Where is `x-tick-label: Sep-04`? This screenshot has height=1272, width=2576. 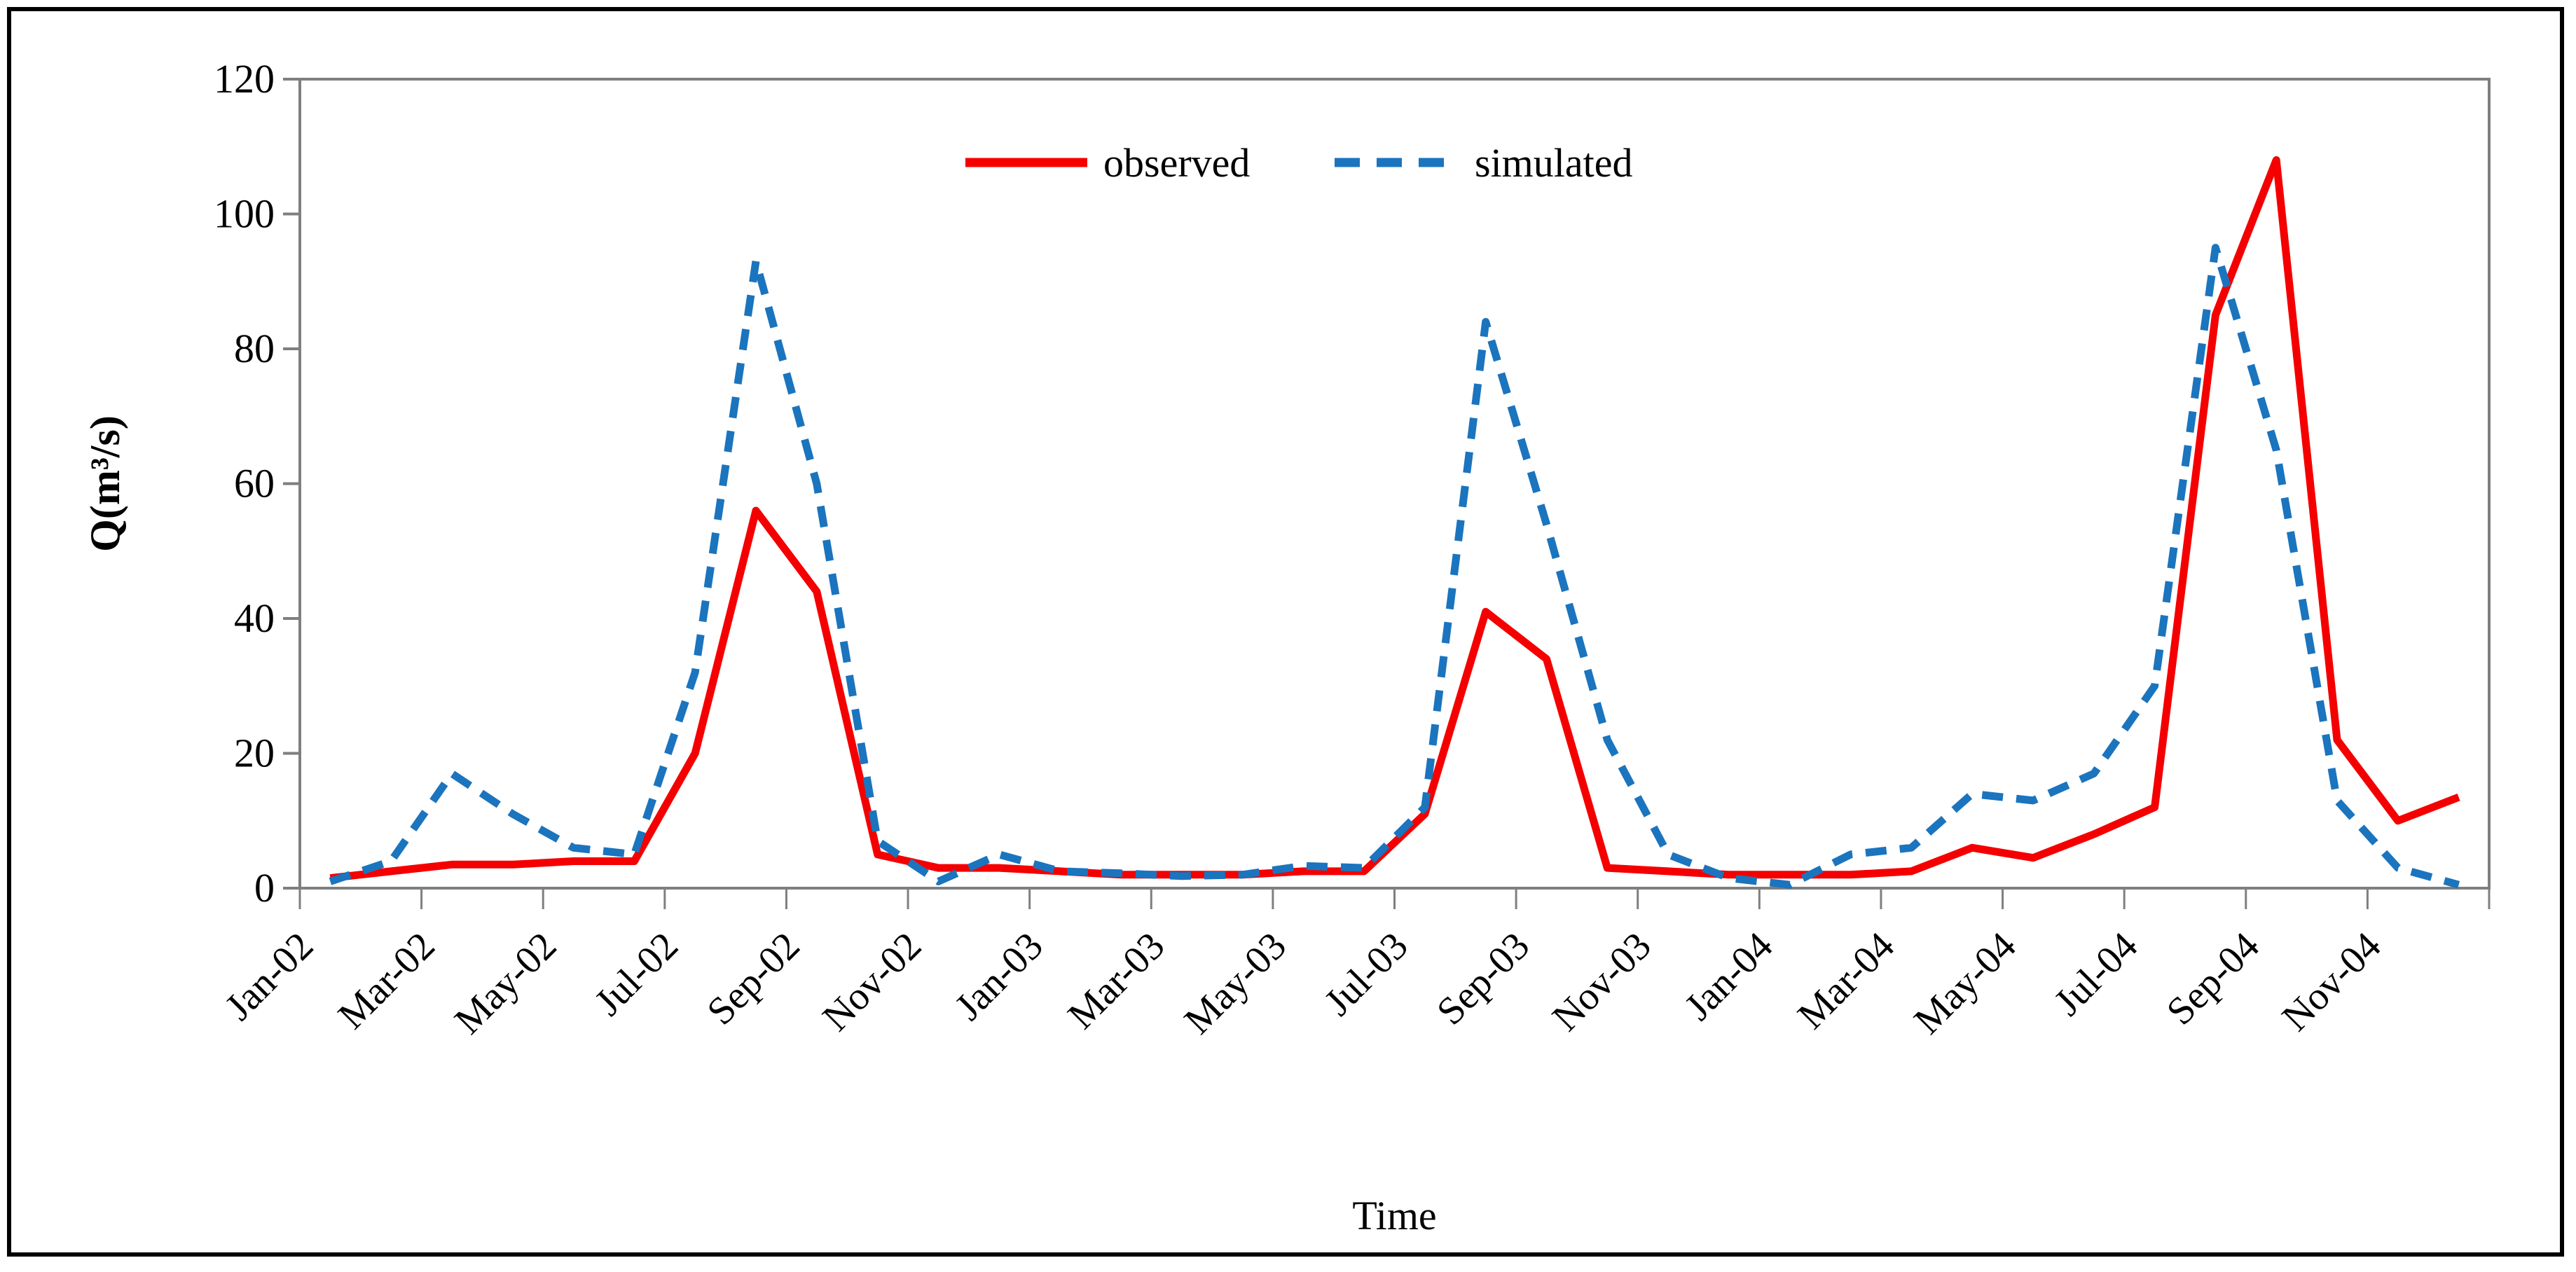
x-tick-label: Sep-04 is located at coordinates (2213, 978).